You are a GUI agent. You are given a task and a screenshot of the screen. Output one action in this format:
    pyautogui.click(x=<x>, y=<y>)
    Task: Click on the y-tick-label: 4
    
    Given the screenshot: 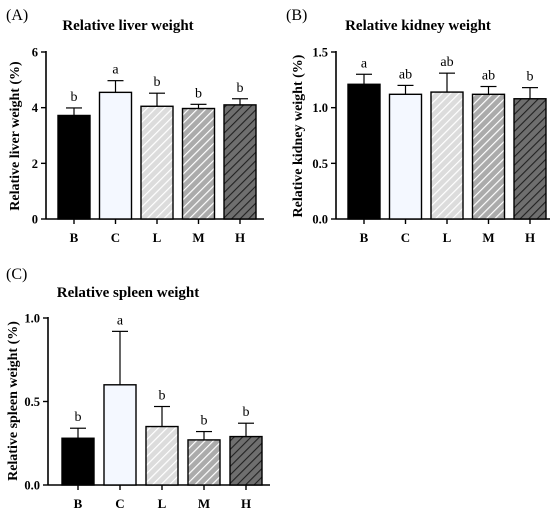 What is the action you would take?
    pyautogui.click(x=35, y=108)
    